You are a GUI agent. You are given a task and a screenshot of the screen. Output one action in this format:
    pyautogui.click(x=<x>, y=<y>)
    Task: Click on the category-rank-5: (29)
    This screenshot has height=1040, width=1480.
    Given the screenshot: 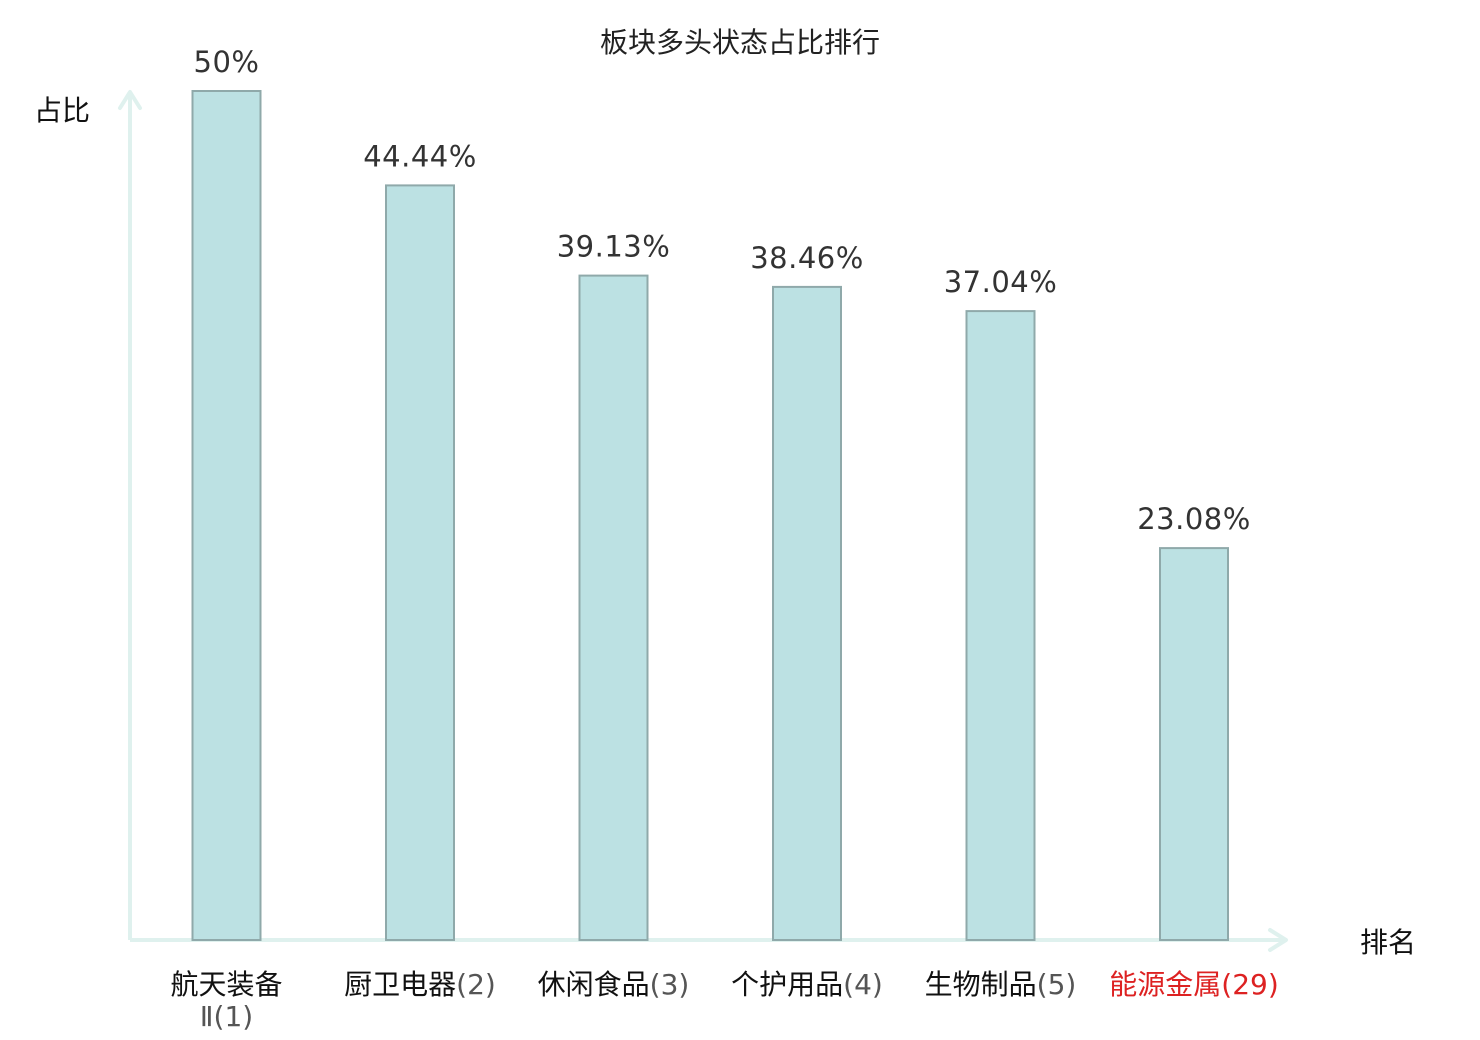 What is the action you would take?
    pyautogui.click(x=1249, y=984)
    